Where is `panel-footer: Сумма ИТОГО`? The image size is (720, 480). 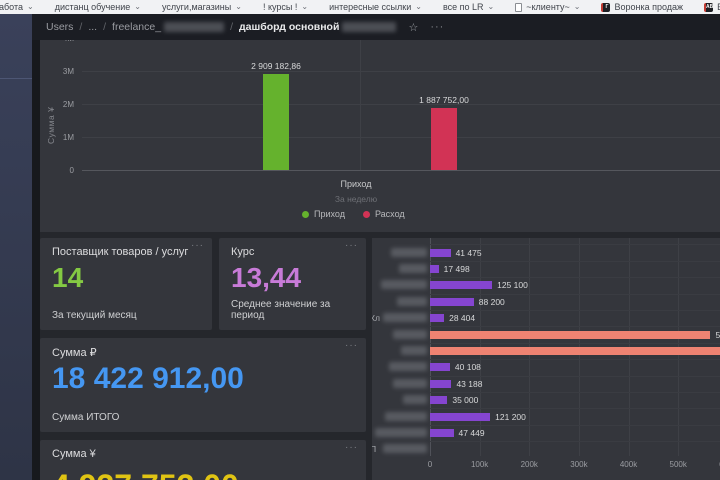 panel-footer: Сумма ИТОГО is located at coordinates (86, 417).